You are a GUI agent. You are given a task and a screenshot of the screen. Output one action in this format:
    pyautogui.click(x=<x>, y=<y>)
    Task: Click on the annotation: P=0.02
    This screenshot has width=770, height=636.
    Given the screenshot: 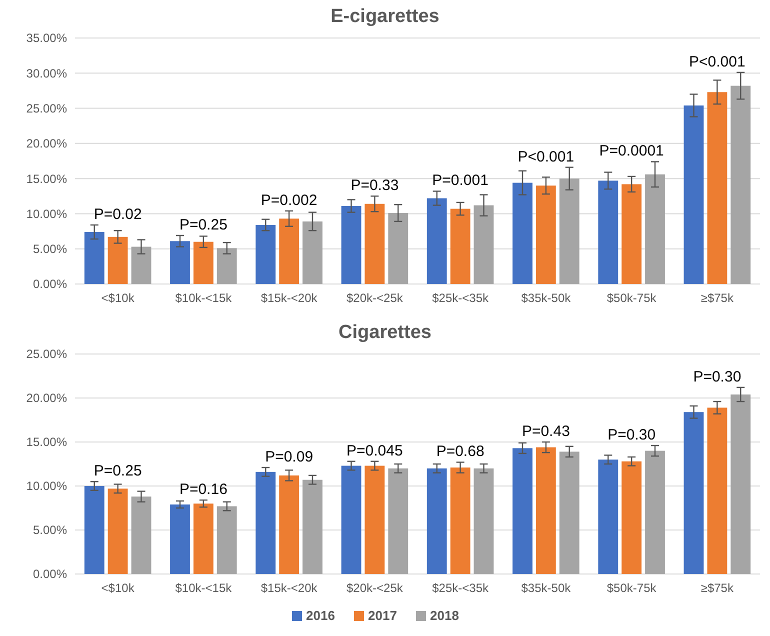 What is the action you would take?
    pyautogui.click(x=118, y=214)
    